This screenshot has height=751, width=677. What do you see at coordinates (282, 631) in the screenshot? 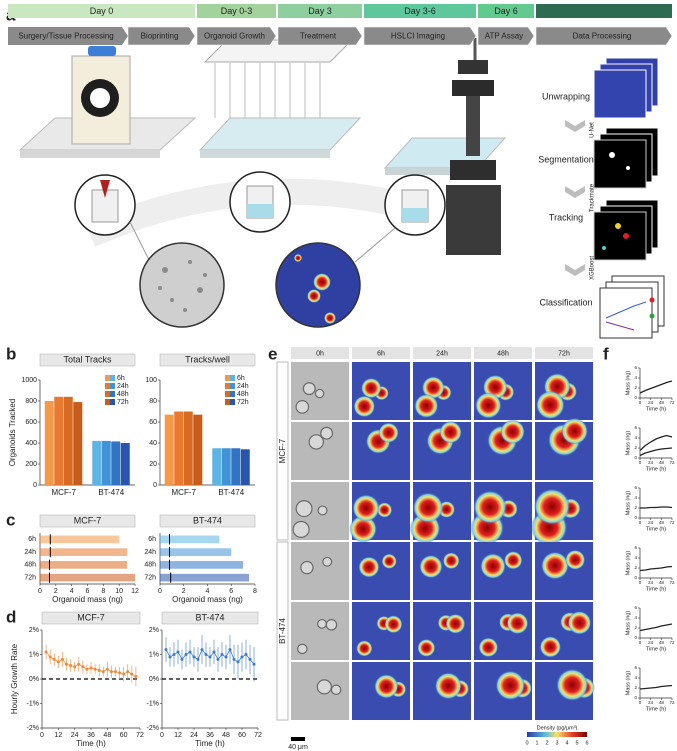
I see `row-header` at bounding box center [282, 631].